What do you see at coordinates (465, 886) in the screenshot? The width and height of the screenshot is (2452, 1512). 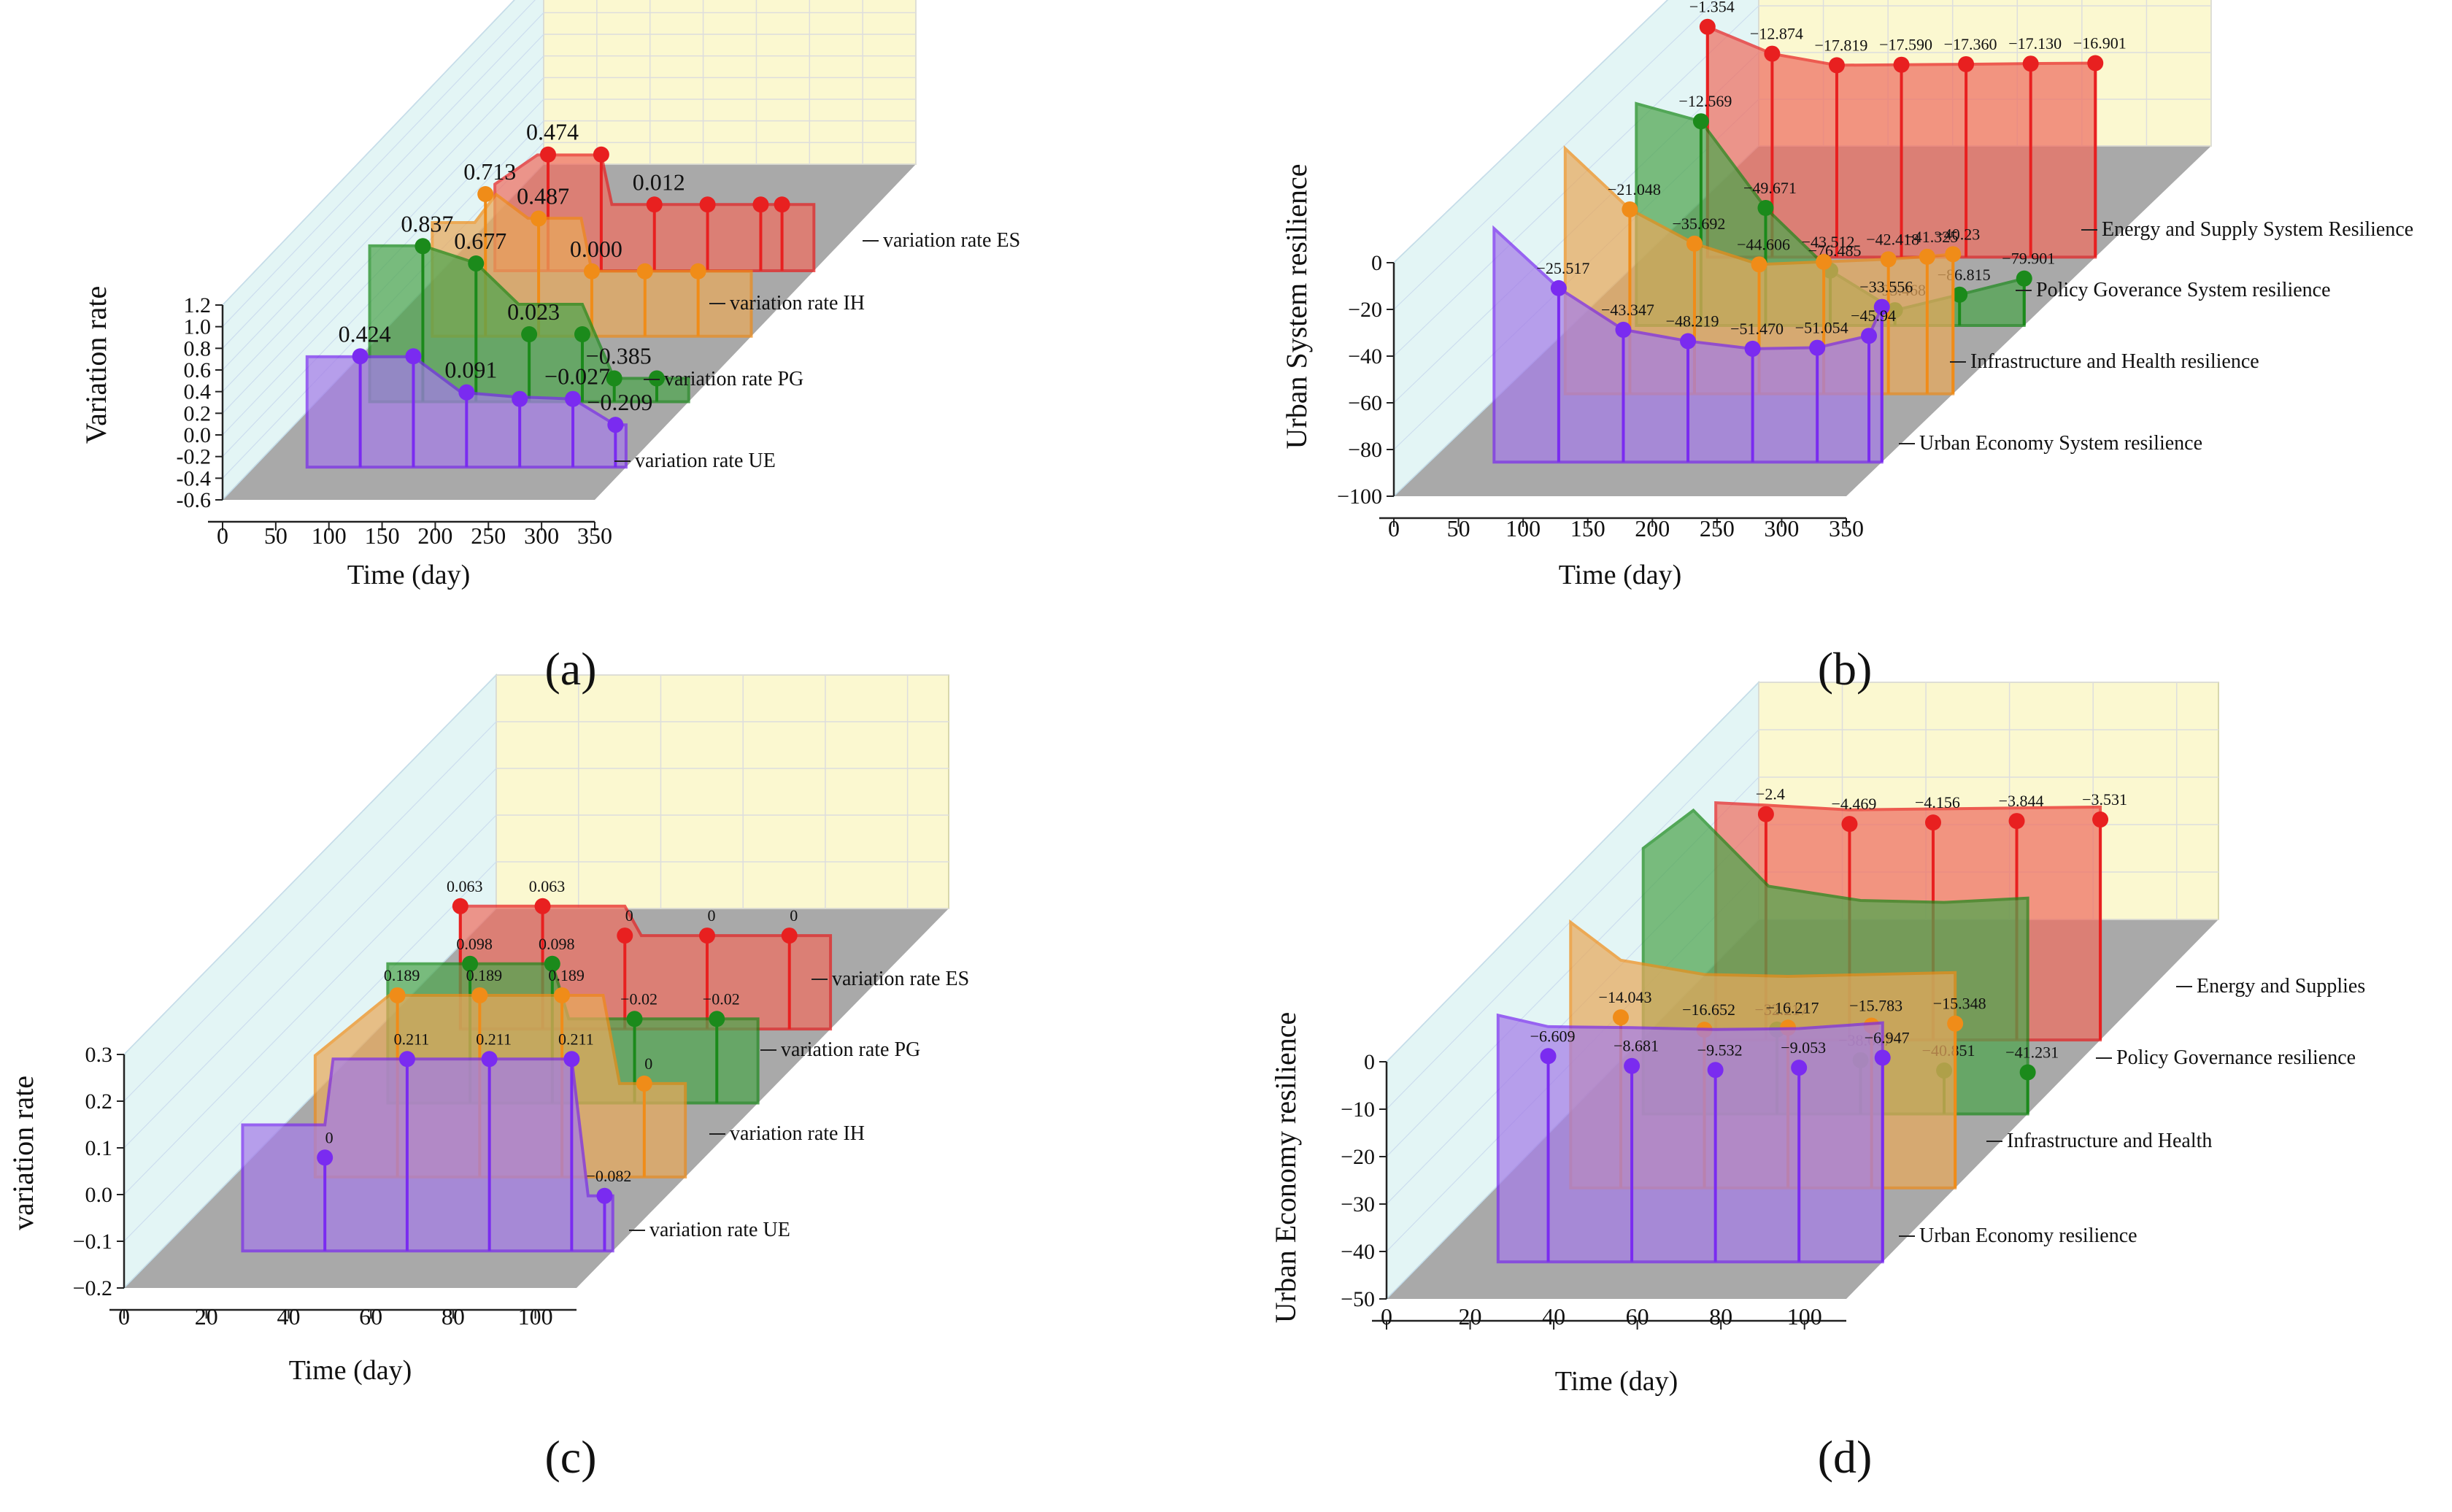 I see `data-label: 0.063` at bounding box center [465, 886].